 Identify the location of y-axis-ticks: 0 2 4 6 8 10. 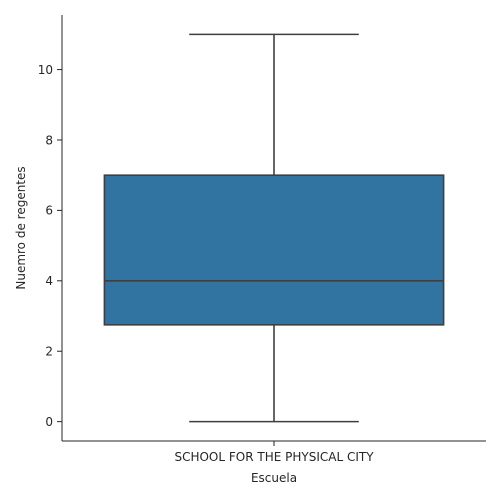
(50, 246).